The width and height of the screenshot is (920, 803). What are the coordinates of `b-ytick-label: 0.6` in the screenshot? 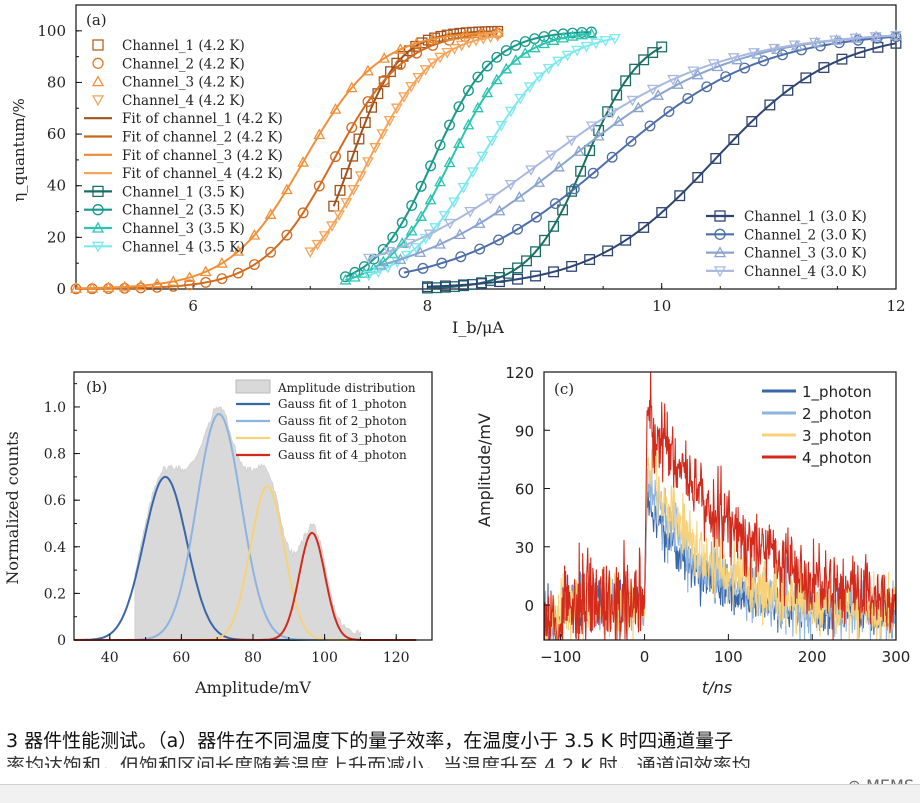 It's located at (55, 501).